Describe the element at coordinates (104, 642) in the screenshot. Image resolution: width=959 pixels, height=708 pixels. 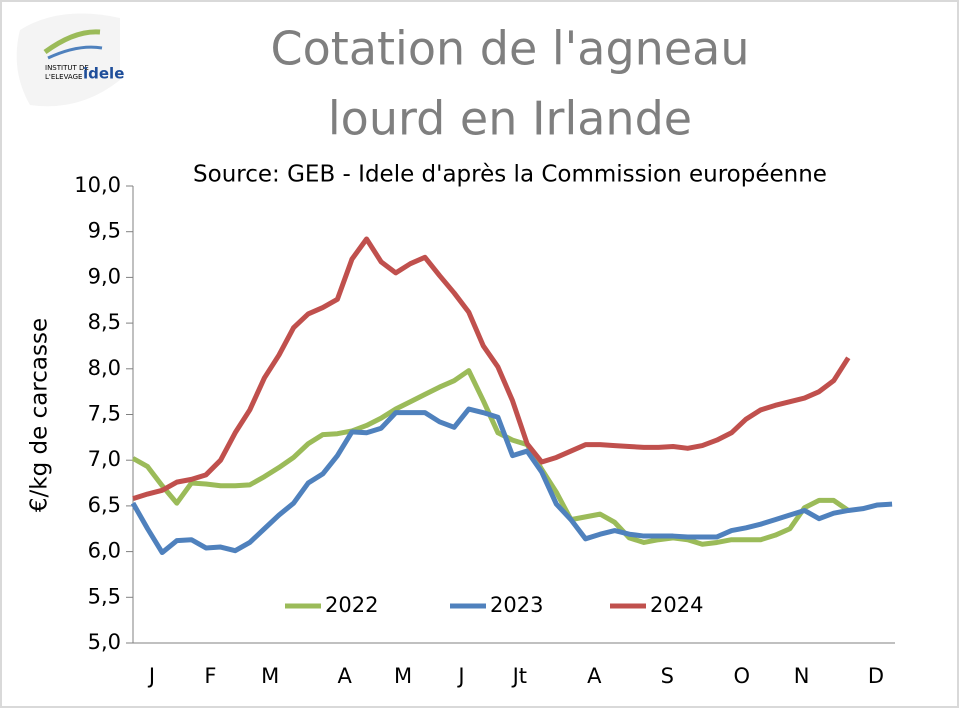
I see `y-tick-label: 5,0` at that location.